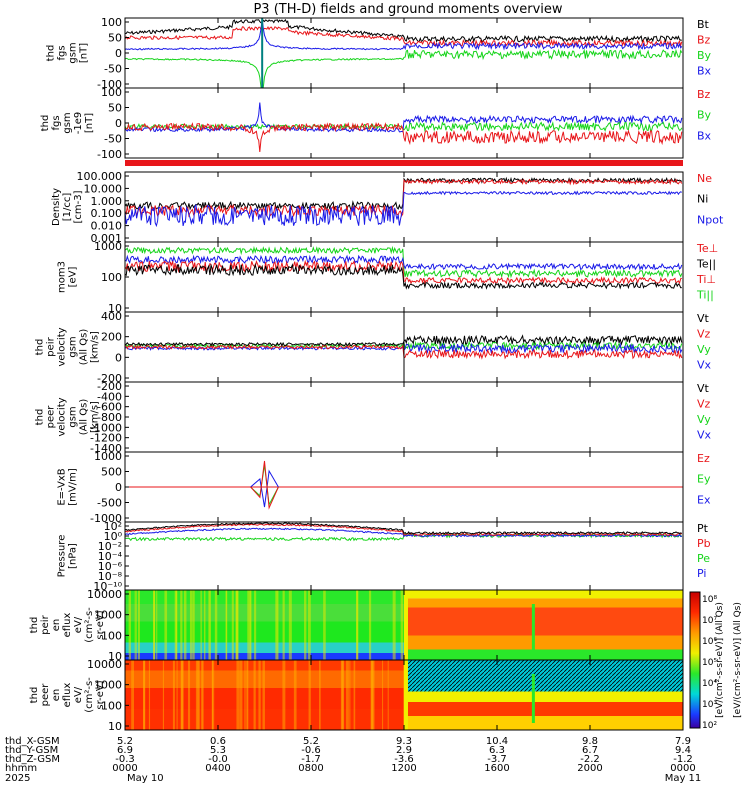 The width and height of the screenshot is (750, 800). Describe the element at coordinates (403, 137) in the screenshot. I see `series-Bz` at that location.